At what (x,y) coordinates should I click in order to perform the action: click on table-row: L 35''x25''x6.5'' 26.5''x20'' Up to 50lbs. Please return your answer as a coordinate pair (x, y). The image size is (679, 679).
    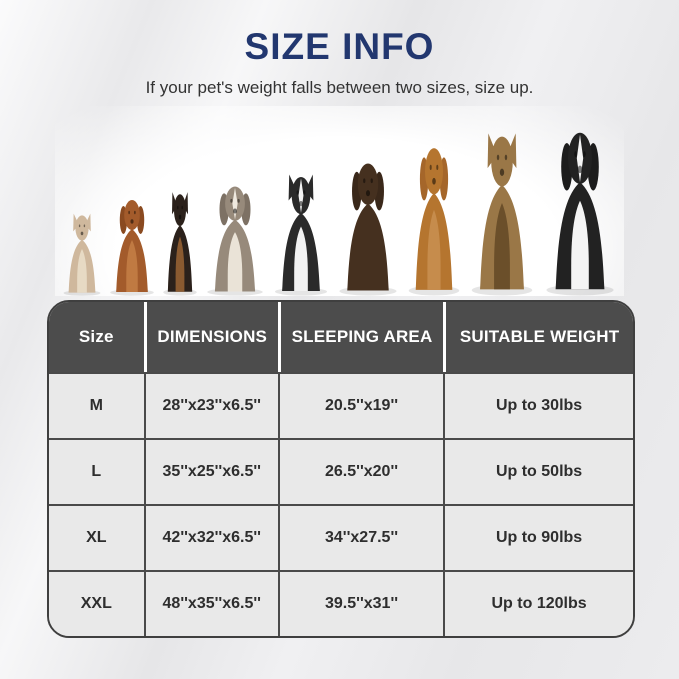
    Looking at the image, I should click on (341, 471).